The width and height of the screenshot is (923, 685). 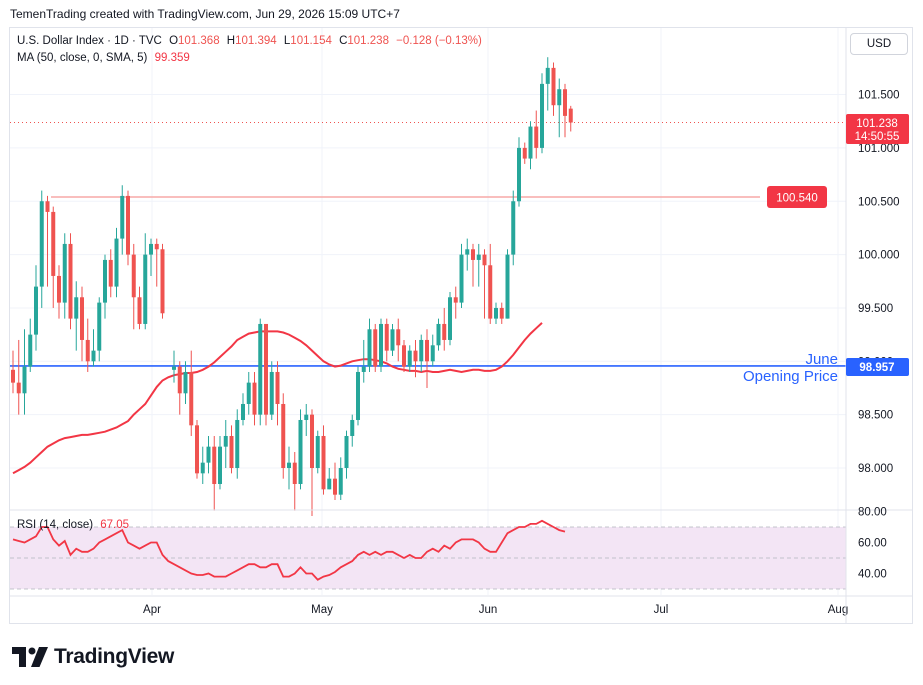 What do you see at coordinates (55, 525) in the screenshot?
I see `rsi-label: RSI (14, close)` at bounding box center [55, 525].